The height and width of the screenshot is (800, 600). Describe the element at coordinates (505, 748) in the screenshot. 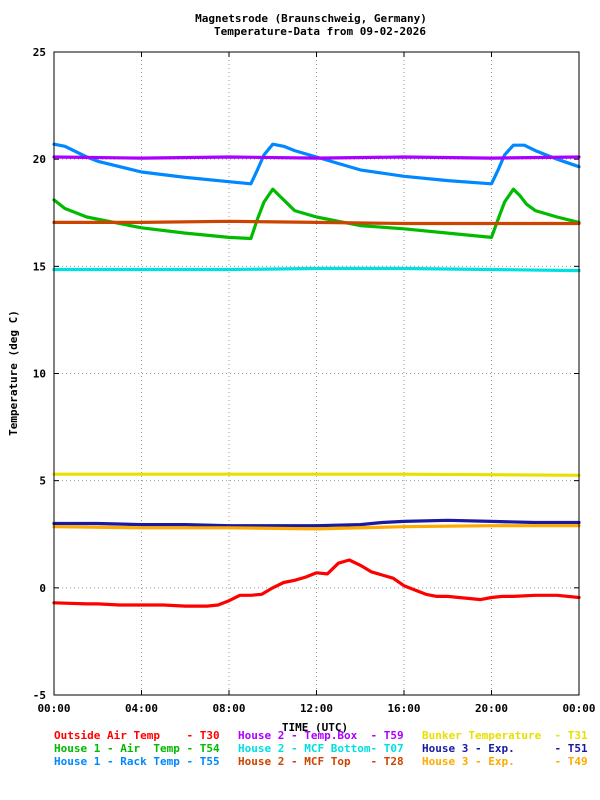

I see `legend-item: House 3 - Exp. - T51` at that location.